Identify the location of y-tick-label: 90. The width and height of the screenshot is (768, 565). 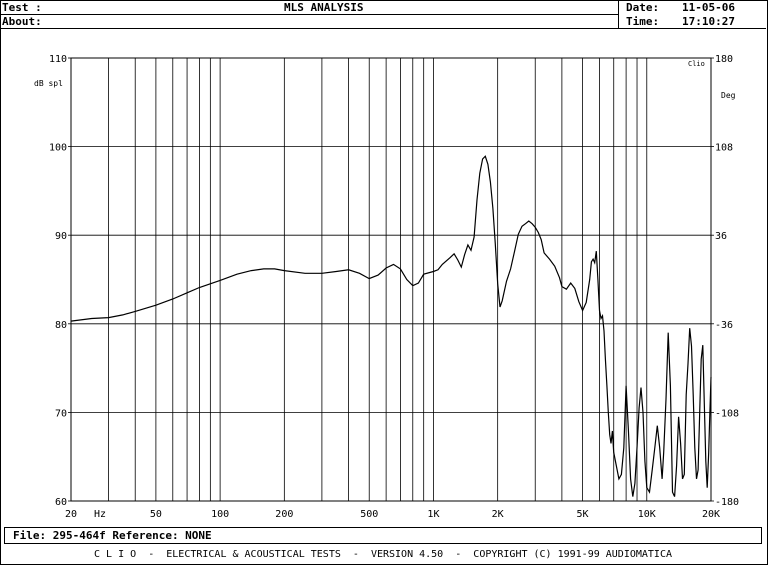
(61, 236).